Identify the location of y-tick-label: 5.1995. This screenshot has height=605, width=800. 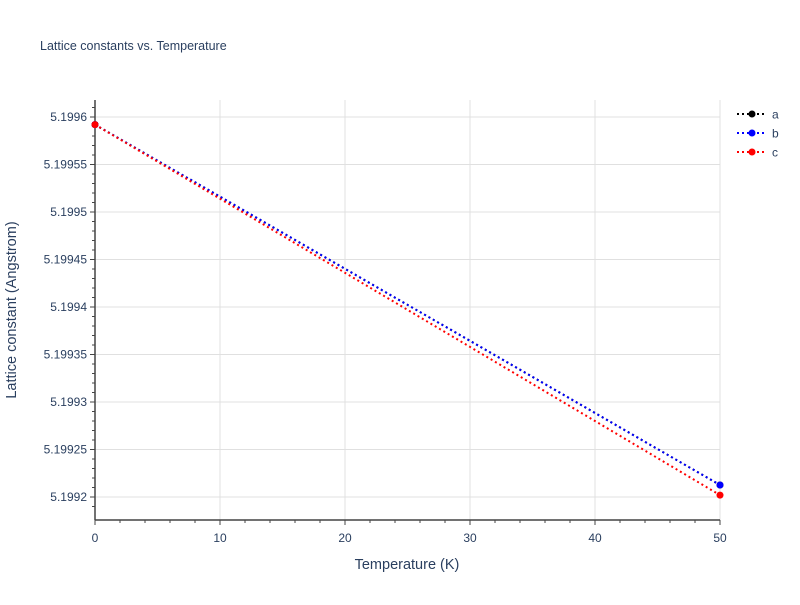
(68, 212).